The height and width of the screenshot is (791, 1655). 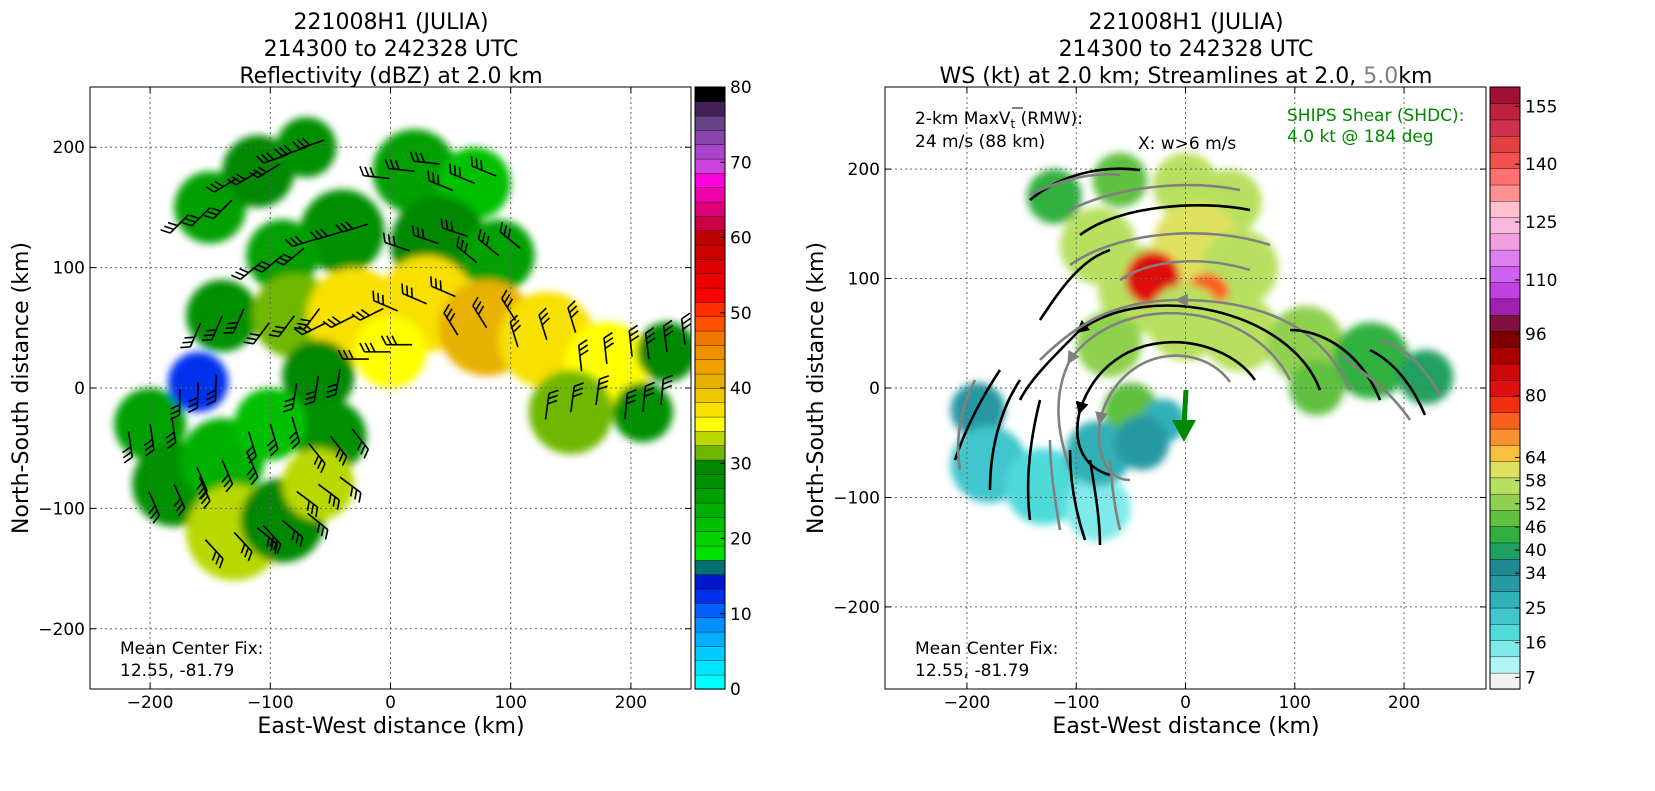 What do you see at coordinates (741, 389) in the screenshot?
I see `left-colorbar-tick-label: 40` at bounding box center [741, 389].